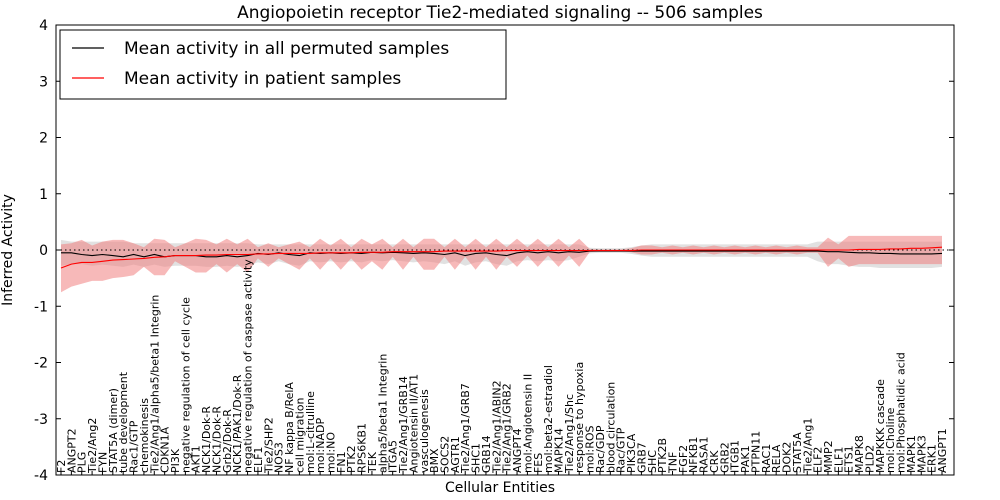  I want to click on x-category-label: mol:beta2-estradiol, so click(548, 419).